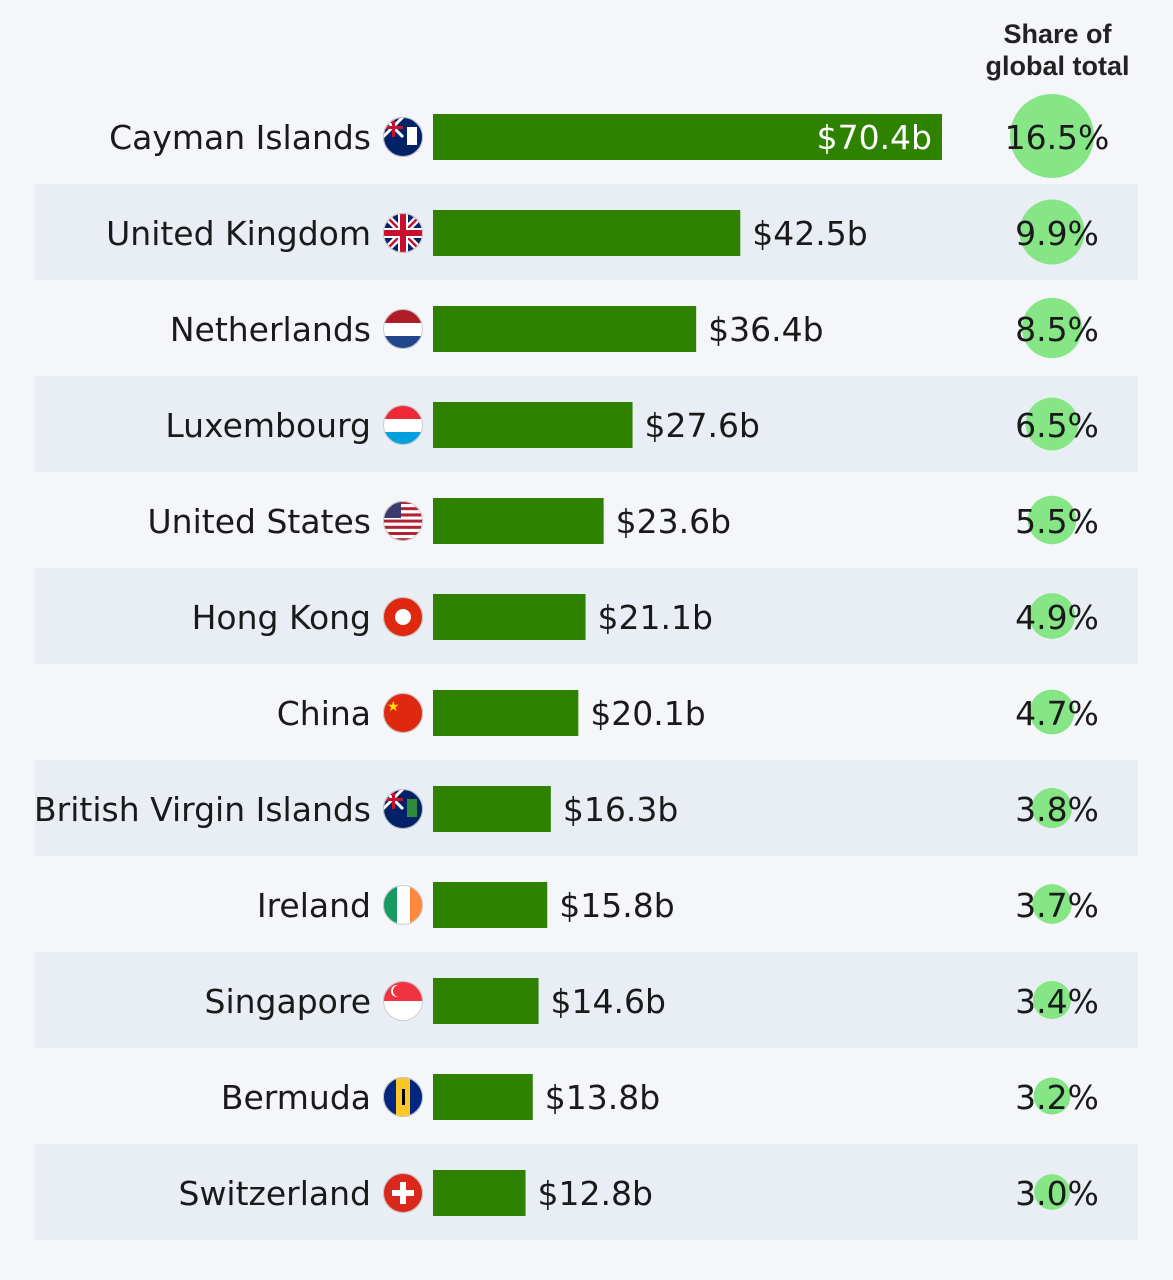  I want to click on value-label: $23.6b, so click(673, 521).